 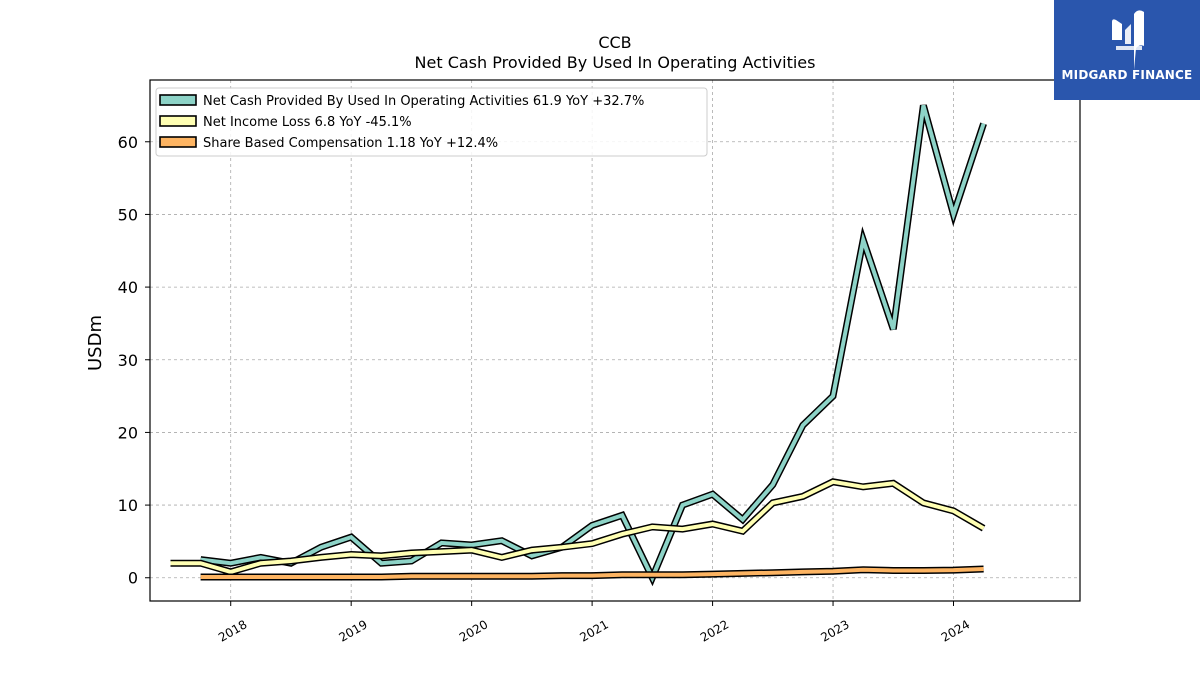 I want to click on x-tick-label: 2020, so click(x=473, y=630).